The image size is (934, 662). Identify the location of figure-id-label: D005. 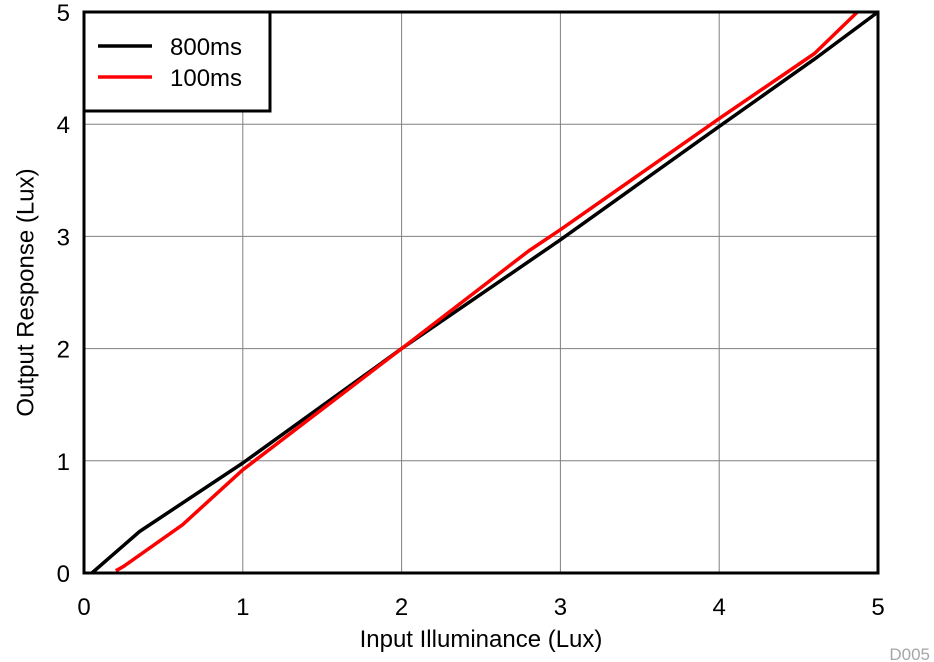
(909, 653).